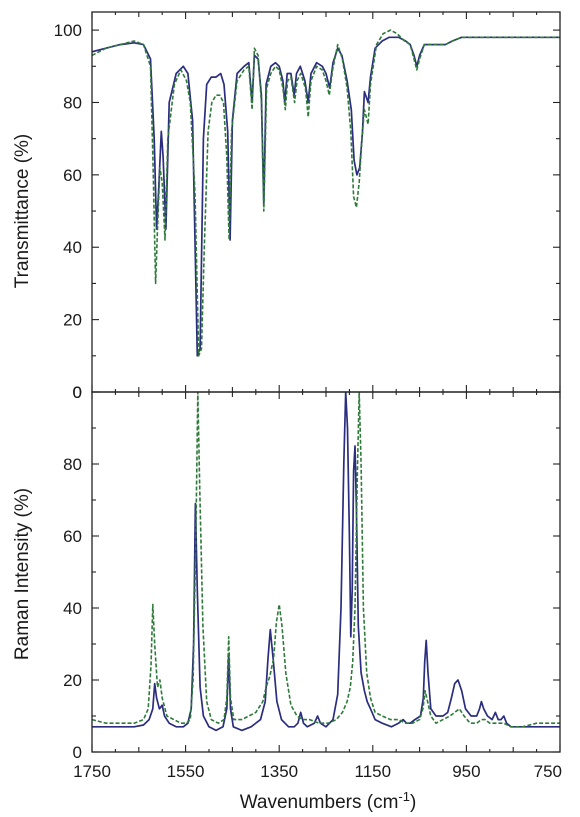 The height and width of the screenshot is (817, 580). I want to click on raman-y-tick-label-top: 0, so click(77, 392).